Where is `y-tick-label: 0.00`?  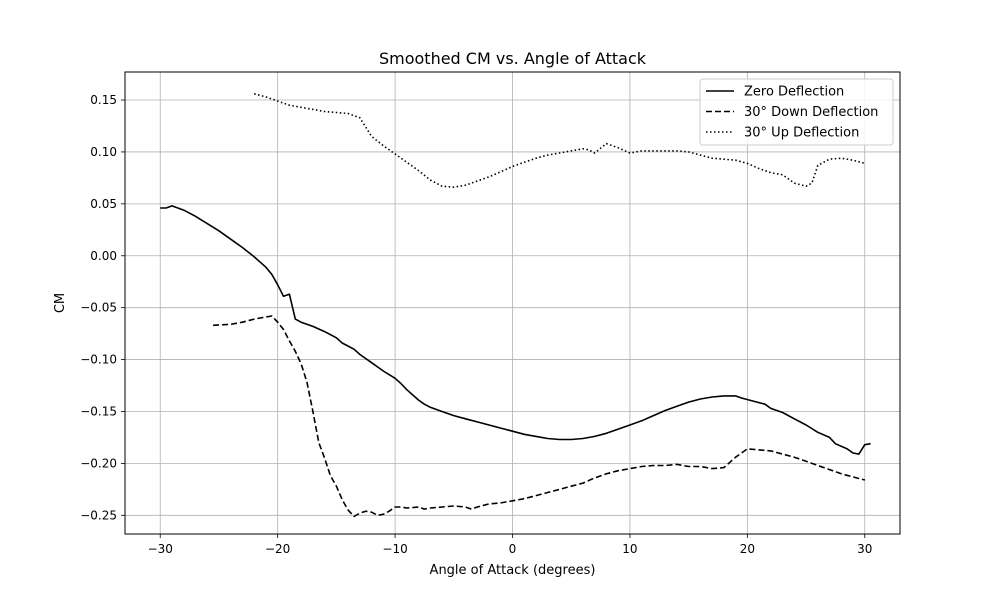 y-tick-label: 0.00 is located at coordinates (103, 256).